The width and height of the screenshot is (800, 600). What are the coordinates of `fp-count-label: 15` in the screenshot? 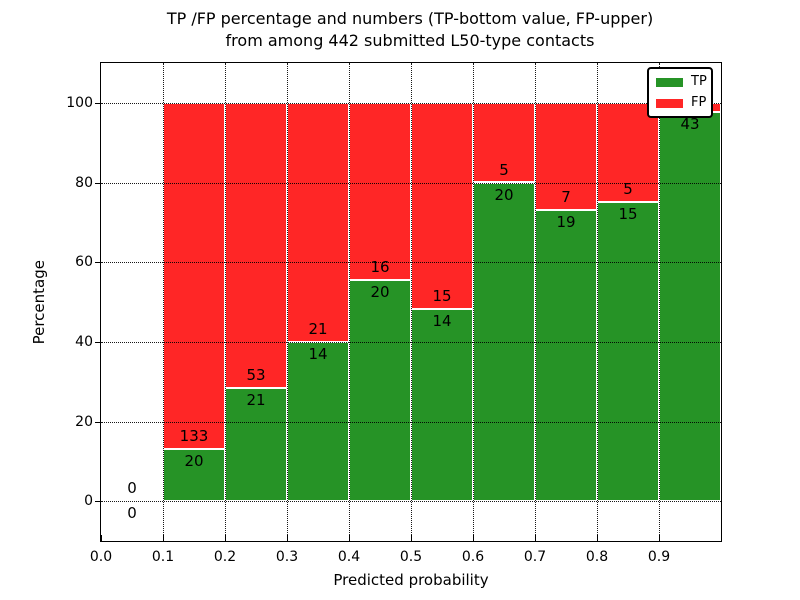 It's located at (442, 295).